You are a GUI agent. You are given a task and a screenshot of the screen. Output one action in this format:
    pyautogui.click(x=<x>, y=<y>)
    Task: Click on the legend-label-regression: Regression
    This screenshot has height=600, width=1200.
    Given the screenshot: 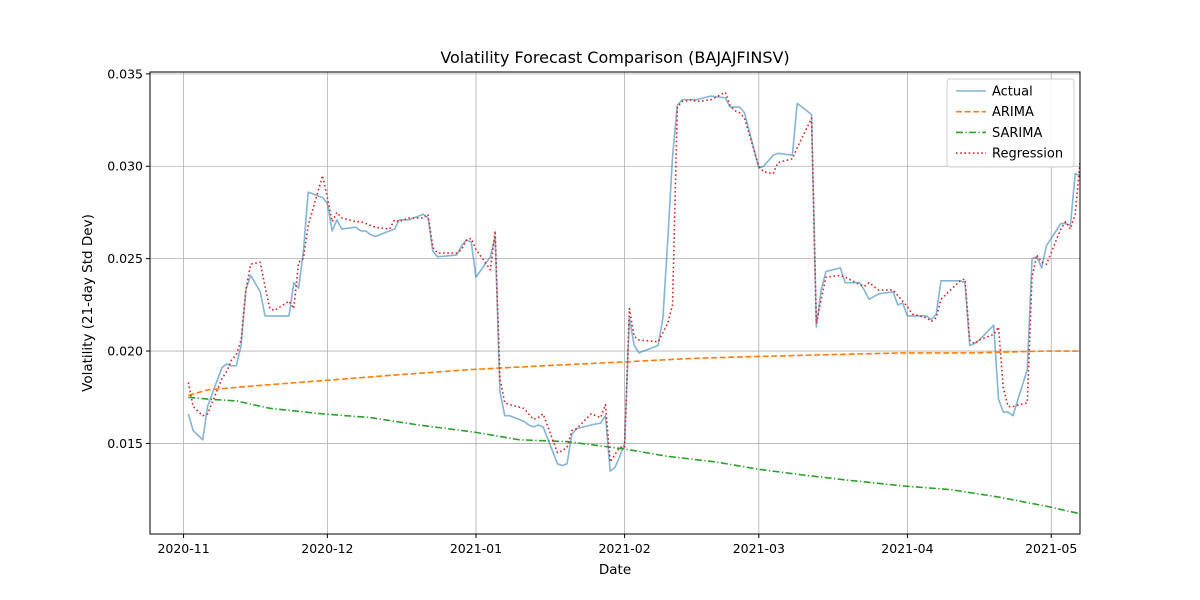 What is the action you would take?
    pyautogui.click(x=1027, y=154)
    